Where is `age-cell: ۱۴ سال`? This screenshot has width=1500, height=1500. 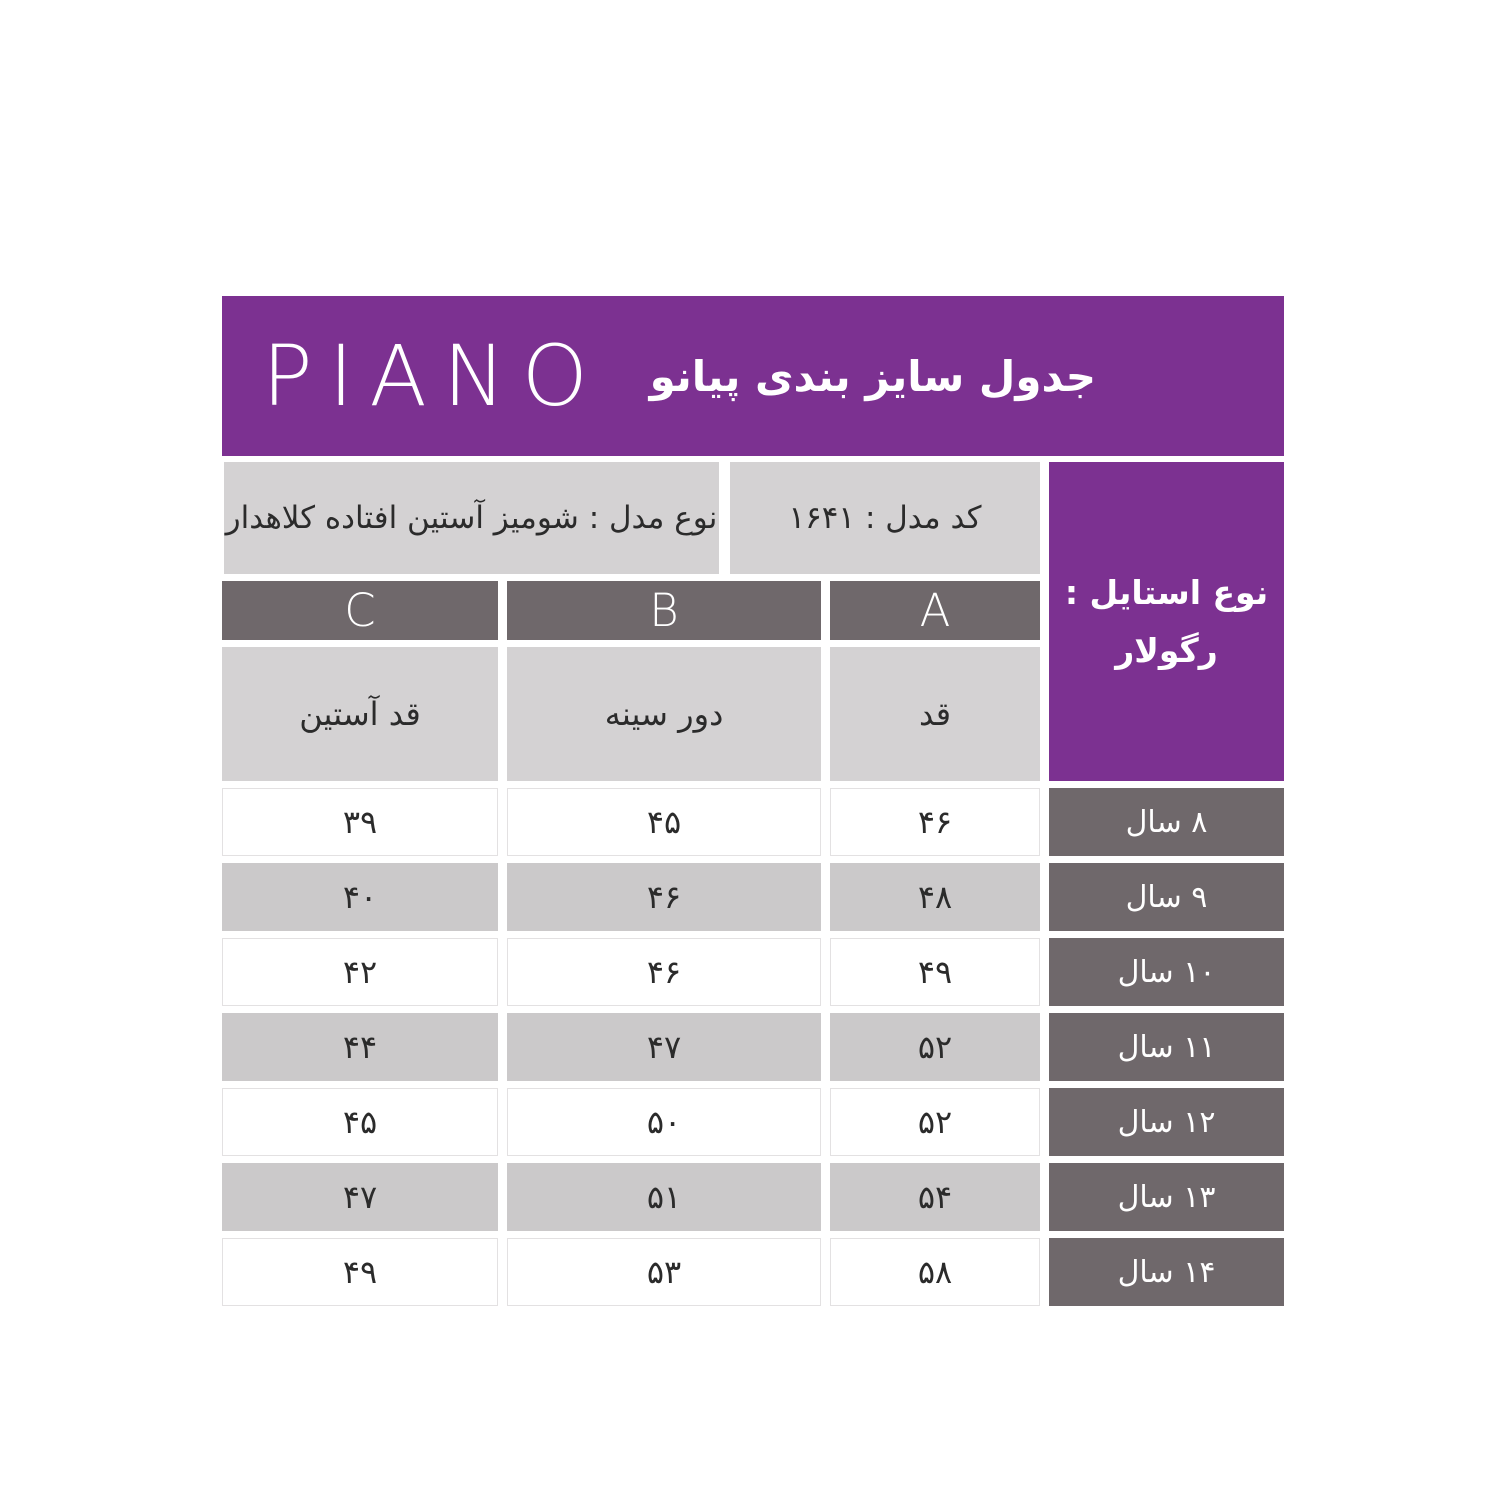
age-cell: ۱۴ سال is located at coordinates (1166, 1272).